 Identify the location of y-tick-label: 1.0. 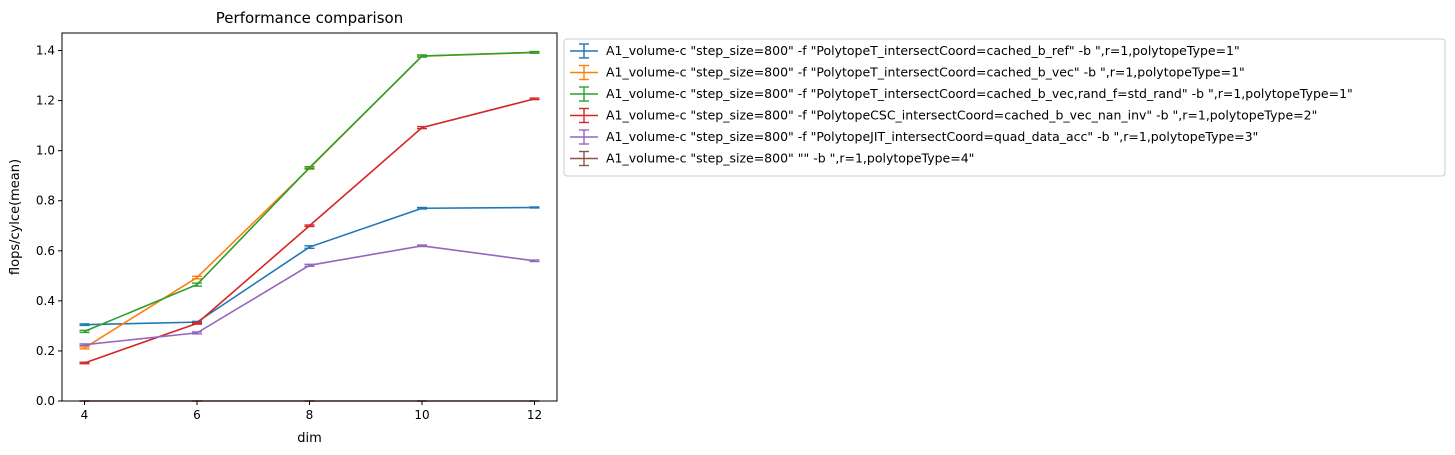
(45, 151).